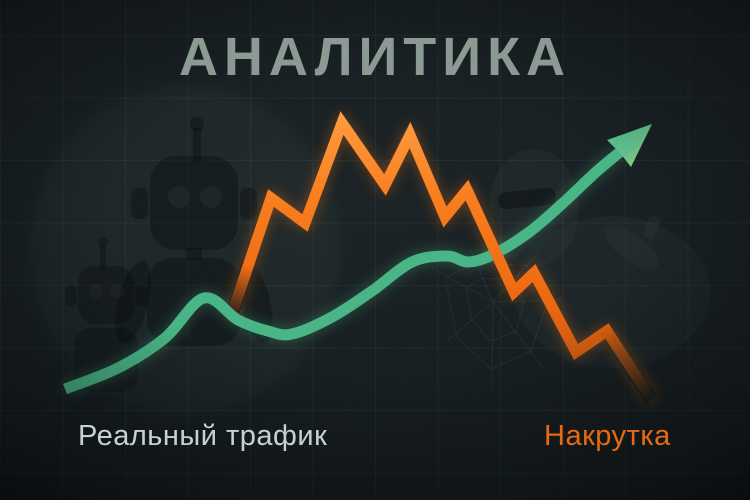  Describe the element at coordinates (607, 436) in the screenshot. I see `legend-fake-traffic: Накрутка` at that location.